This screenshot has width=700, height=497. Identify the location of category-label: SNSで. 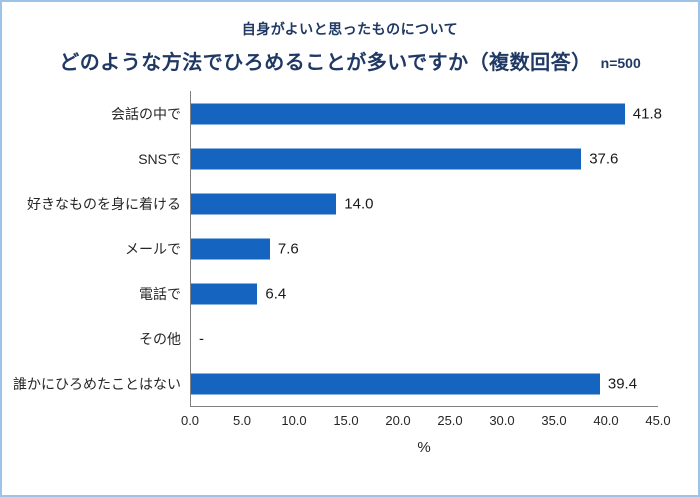
(159, 158).